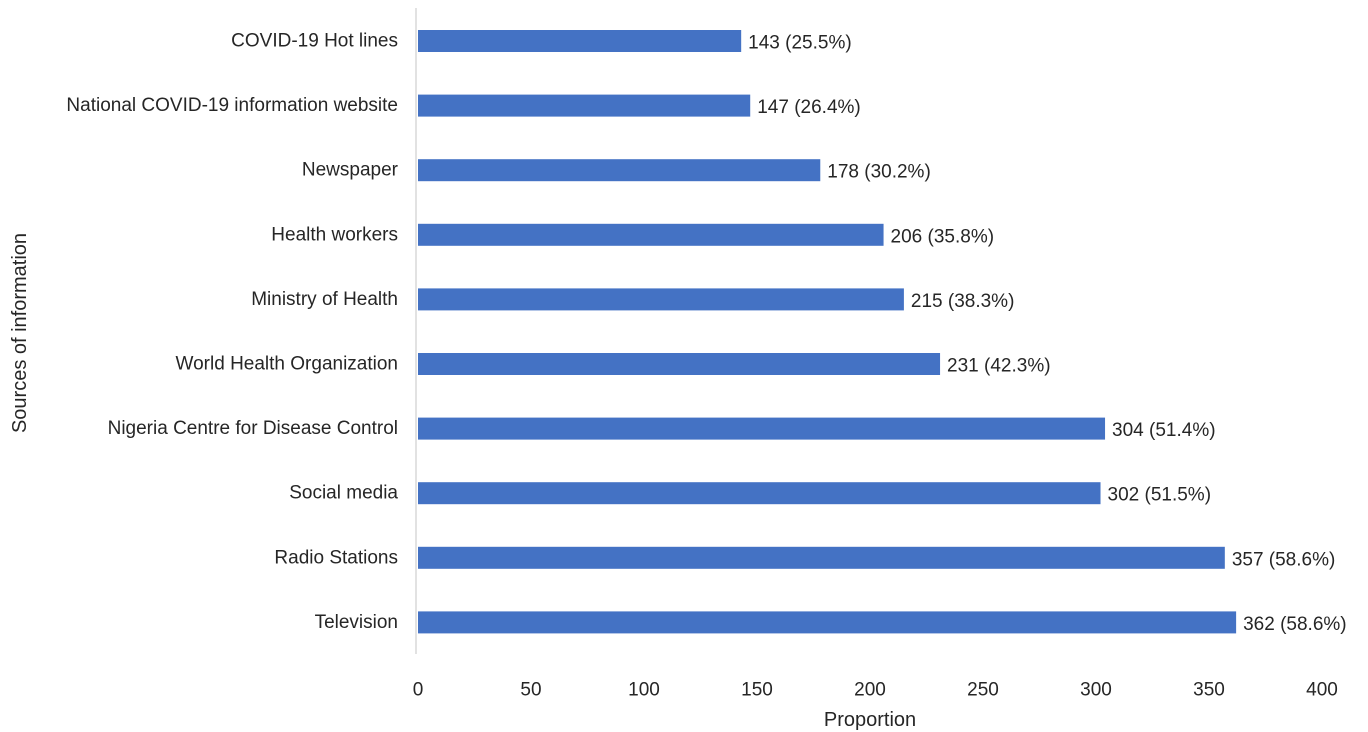 The height and width of the screenshot is (732, 1368). I want to click on data-label: 304 (51.4%), so click(1164, 430).